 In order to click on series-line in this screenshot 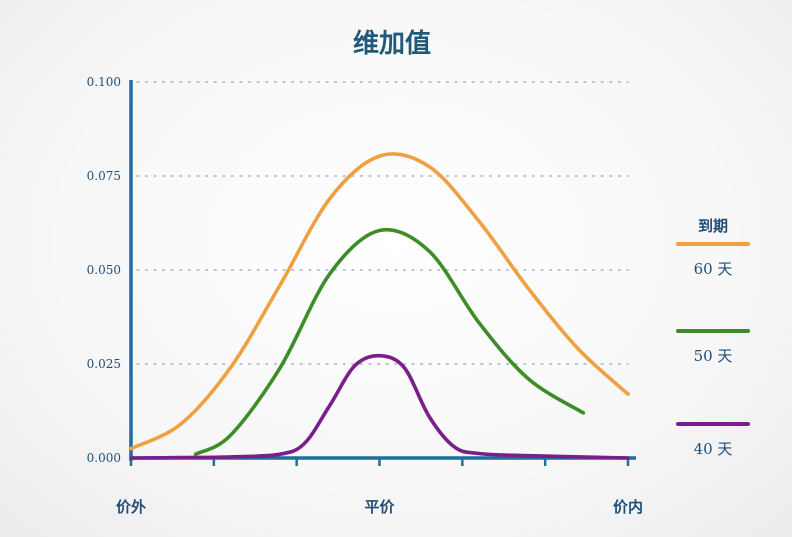, I will do `click(379, 406)`.